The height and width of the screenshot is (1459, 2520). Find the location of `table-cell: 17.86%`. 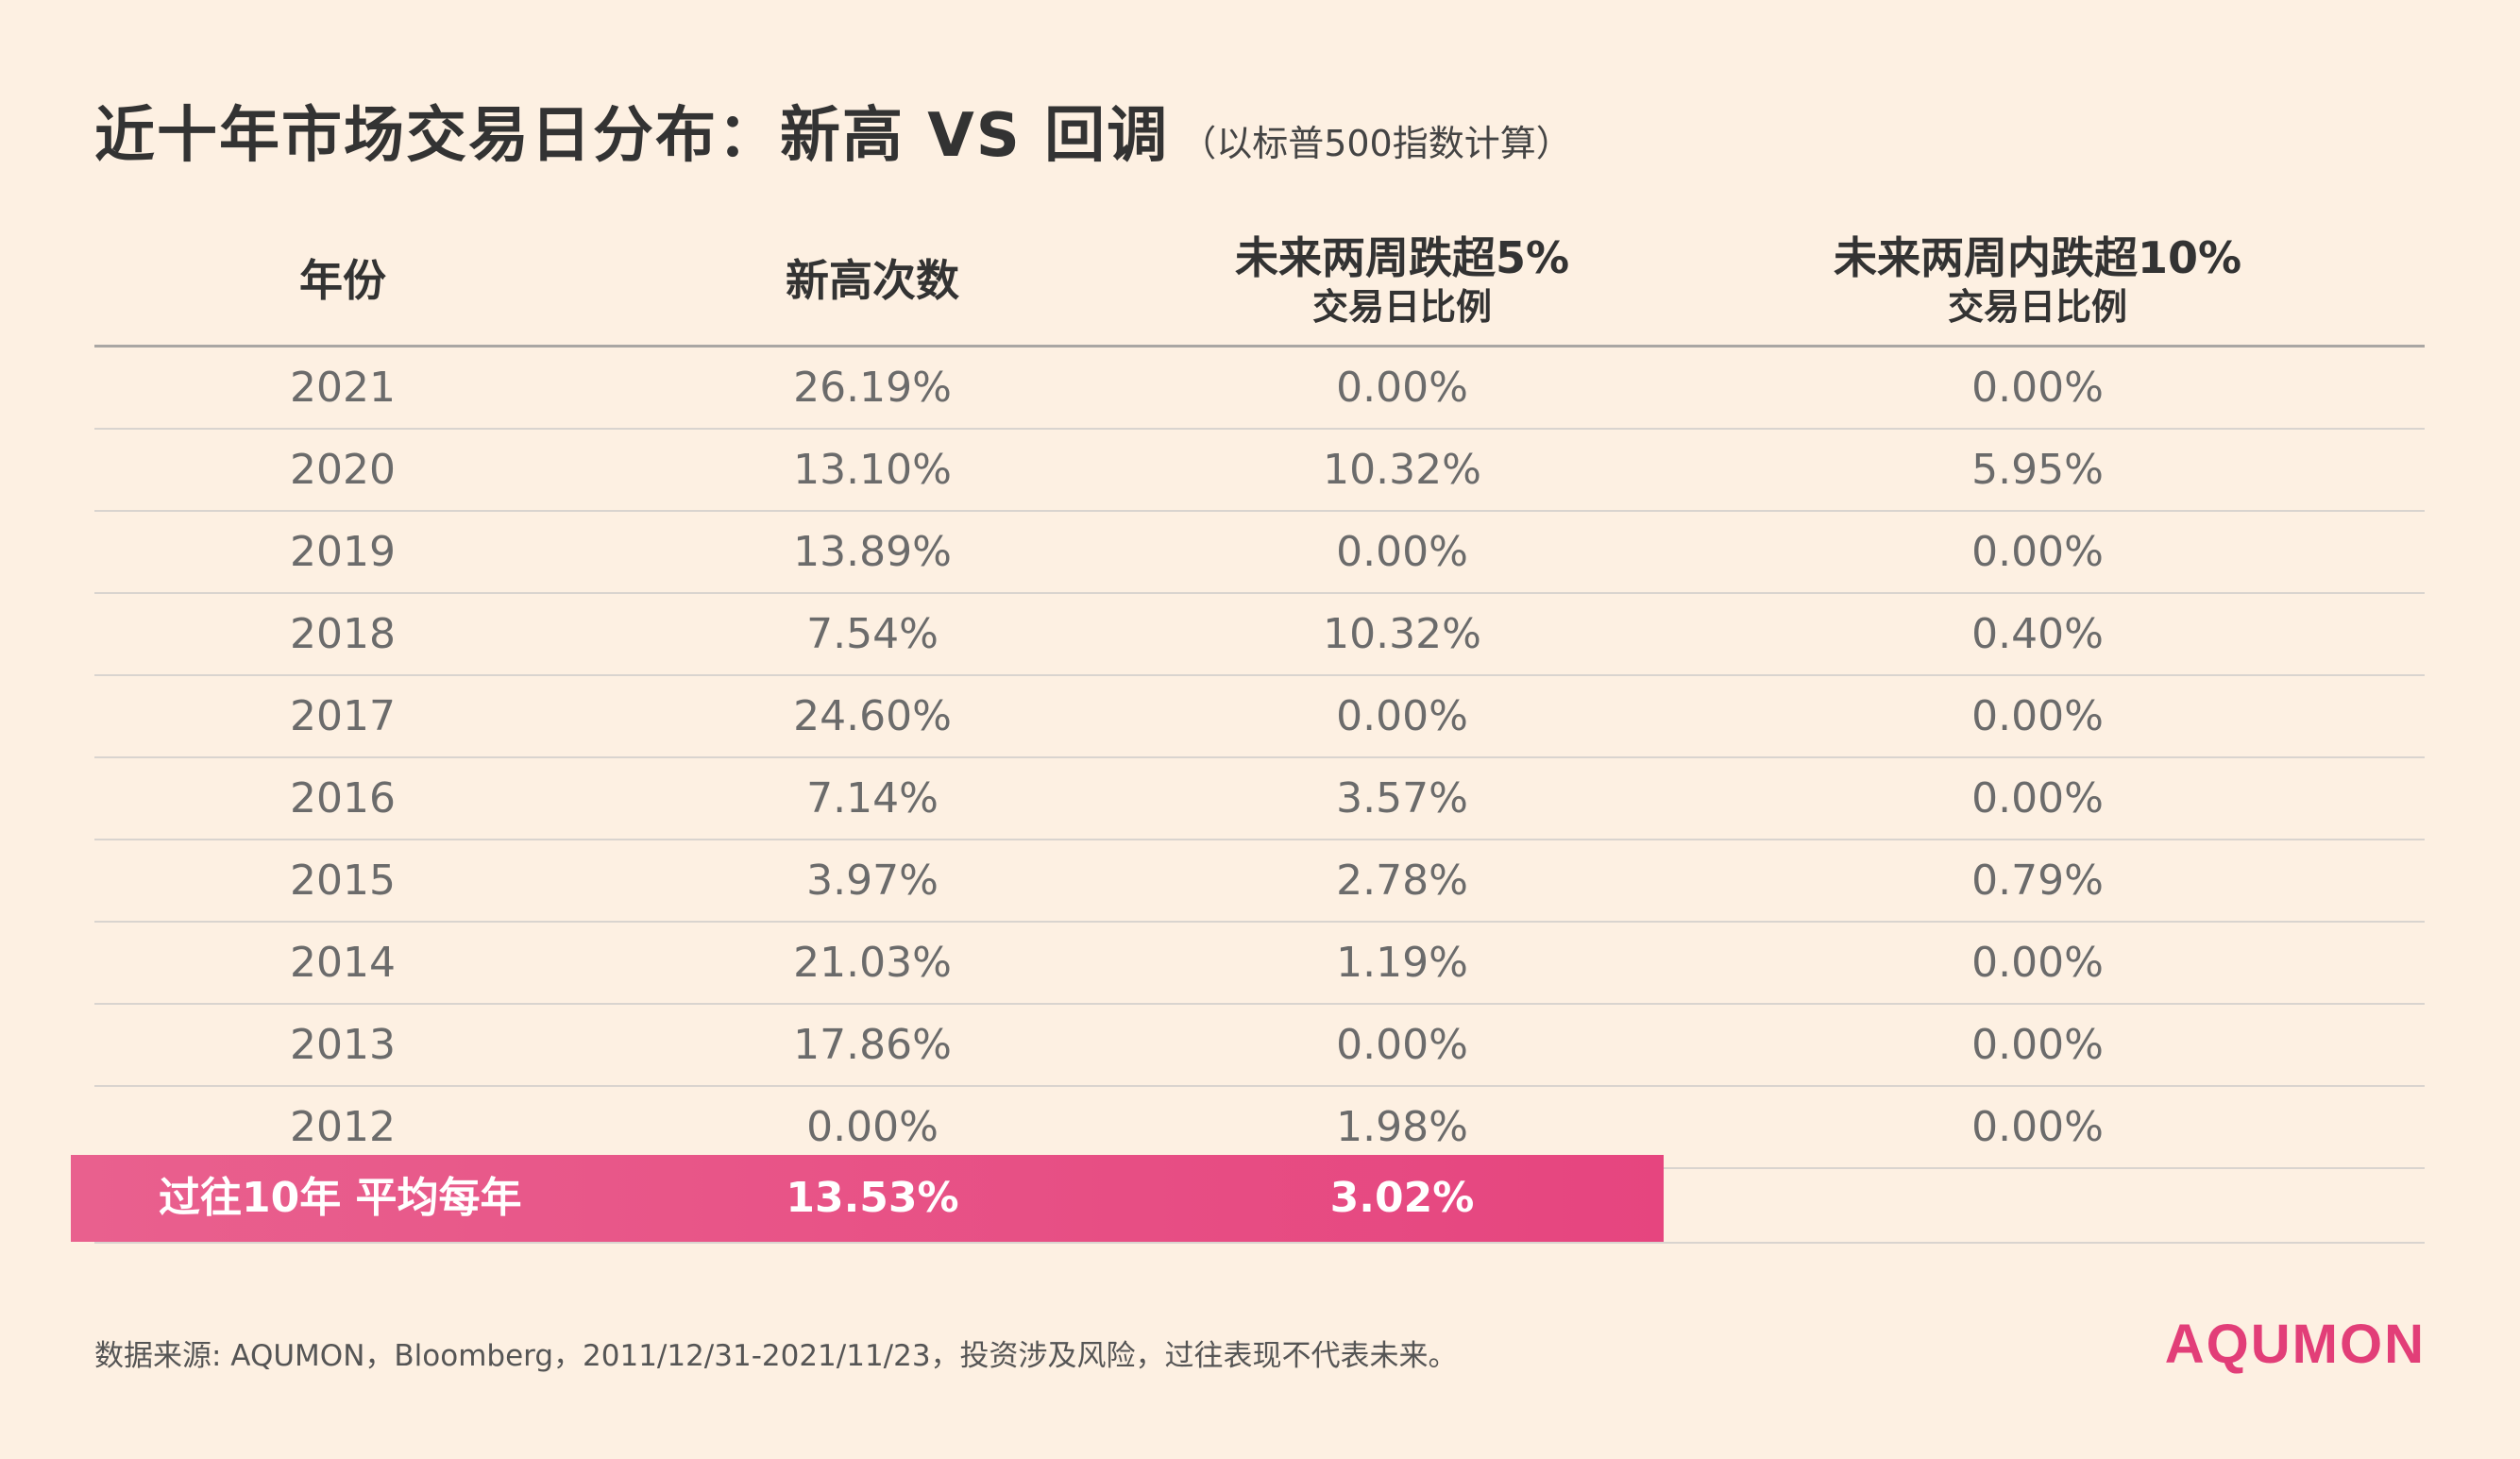

table-cell: 17.86% is located at coordinates (872, 1045).